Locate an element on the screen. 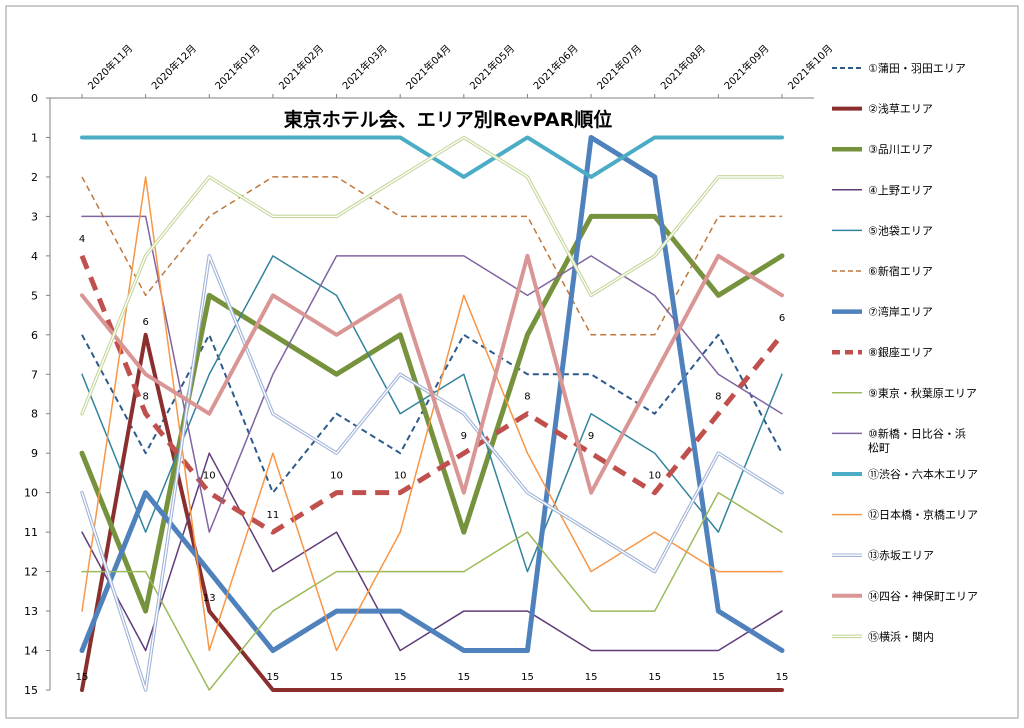 The width and height of the screenshot is (1024, 728). y-tick-label: 2 is located at coordinates (34, 177).